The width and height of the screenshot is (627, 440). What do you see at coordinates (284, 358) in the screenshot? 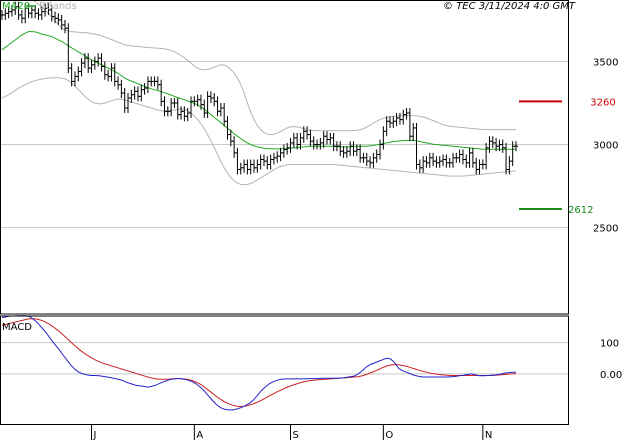
I see `macd-gridlines` at bounding box center [284, 358].